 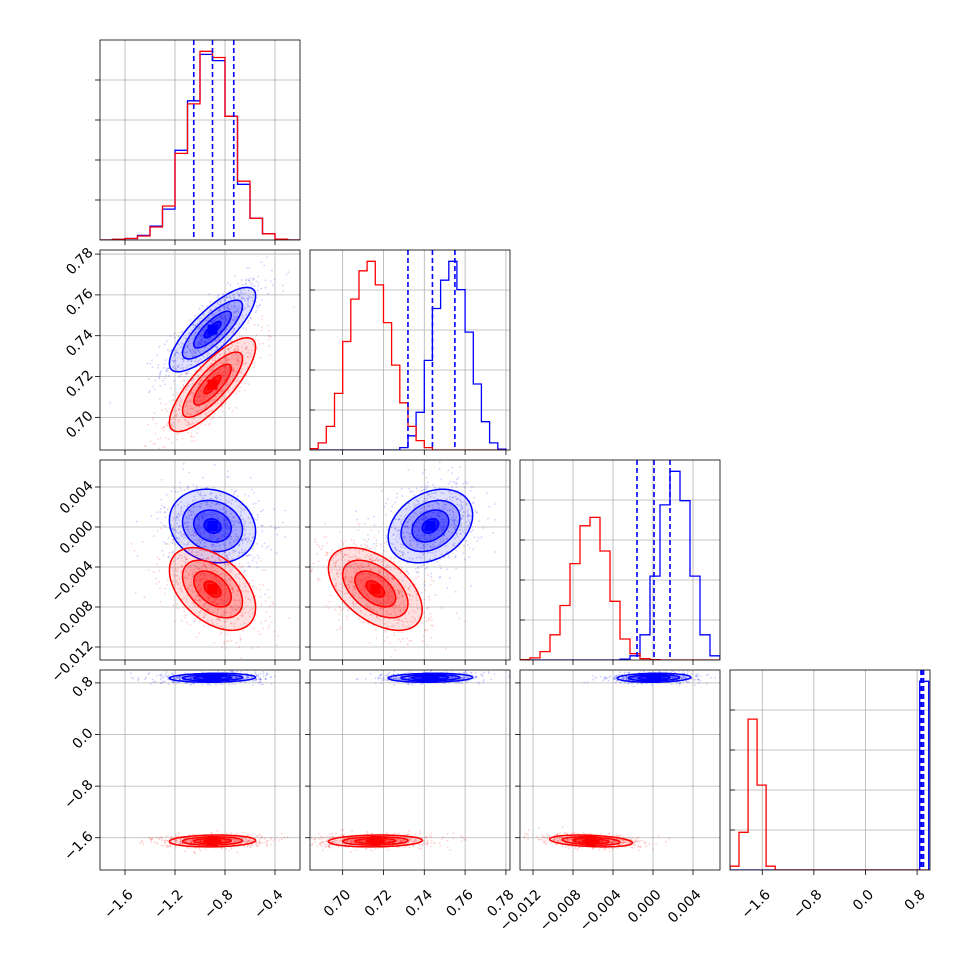 I want to click on density-peak-marker, so click(x=212, y=329).